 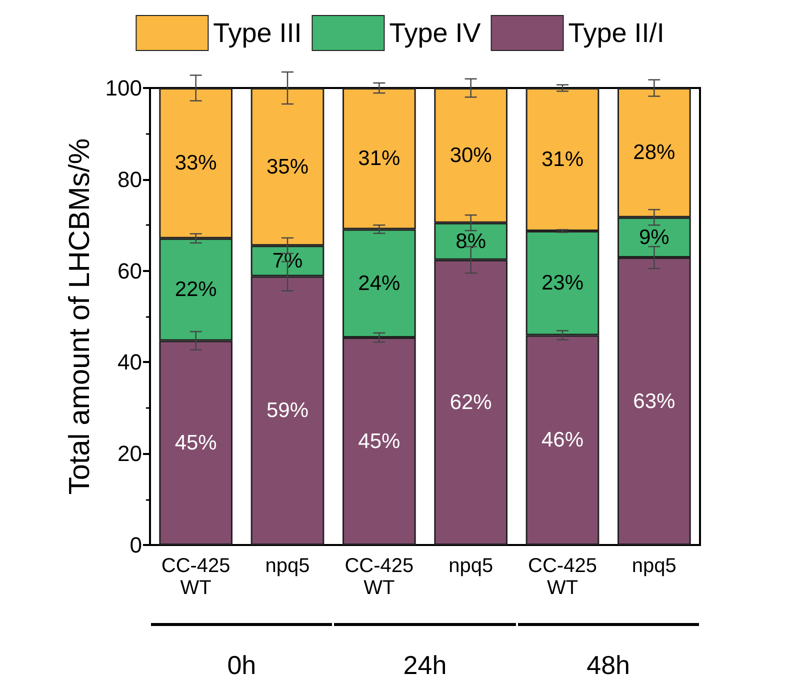 I want to click on data-label: 46%, so click(x=562, y=440).